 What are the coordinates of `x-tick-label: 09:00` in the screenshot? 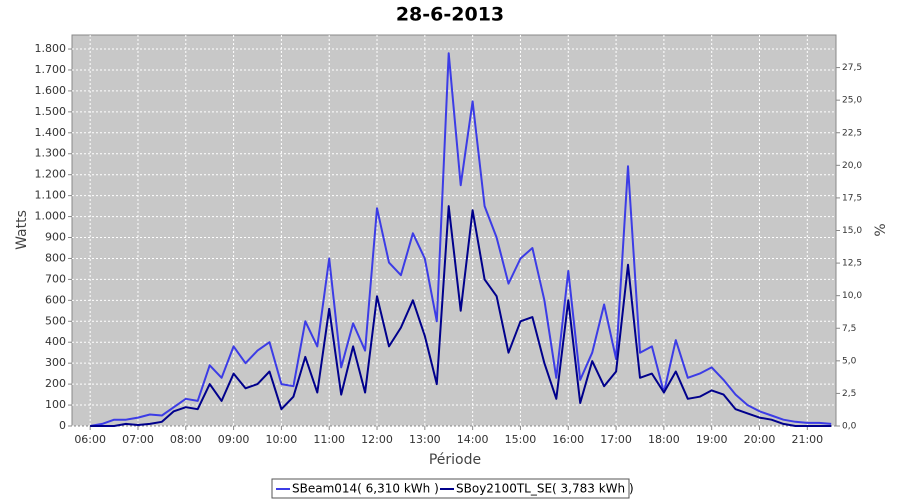 It's located at (234, 439).